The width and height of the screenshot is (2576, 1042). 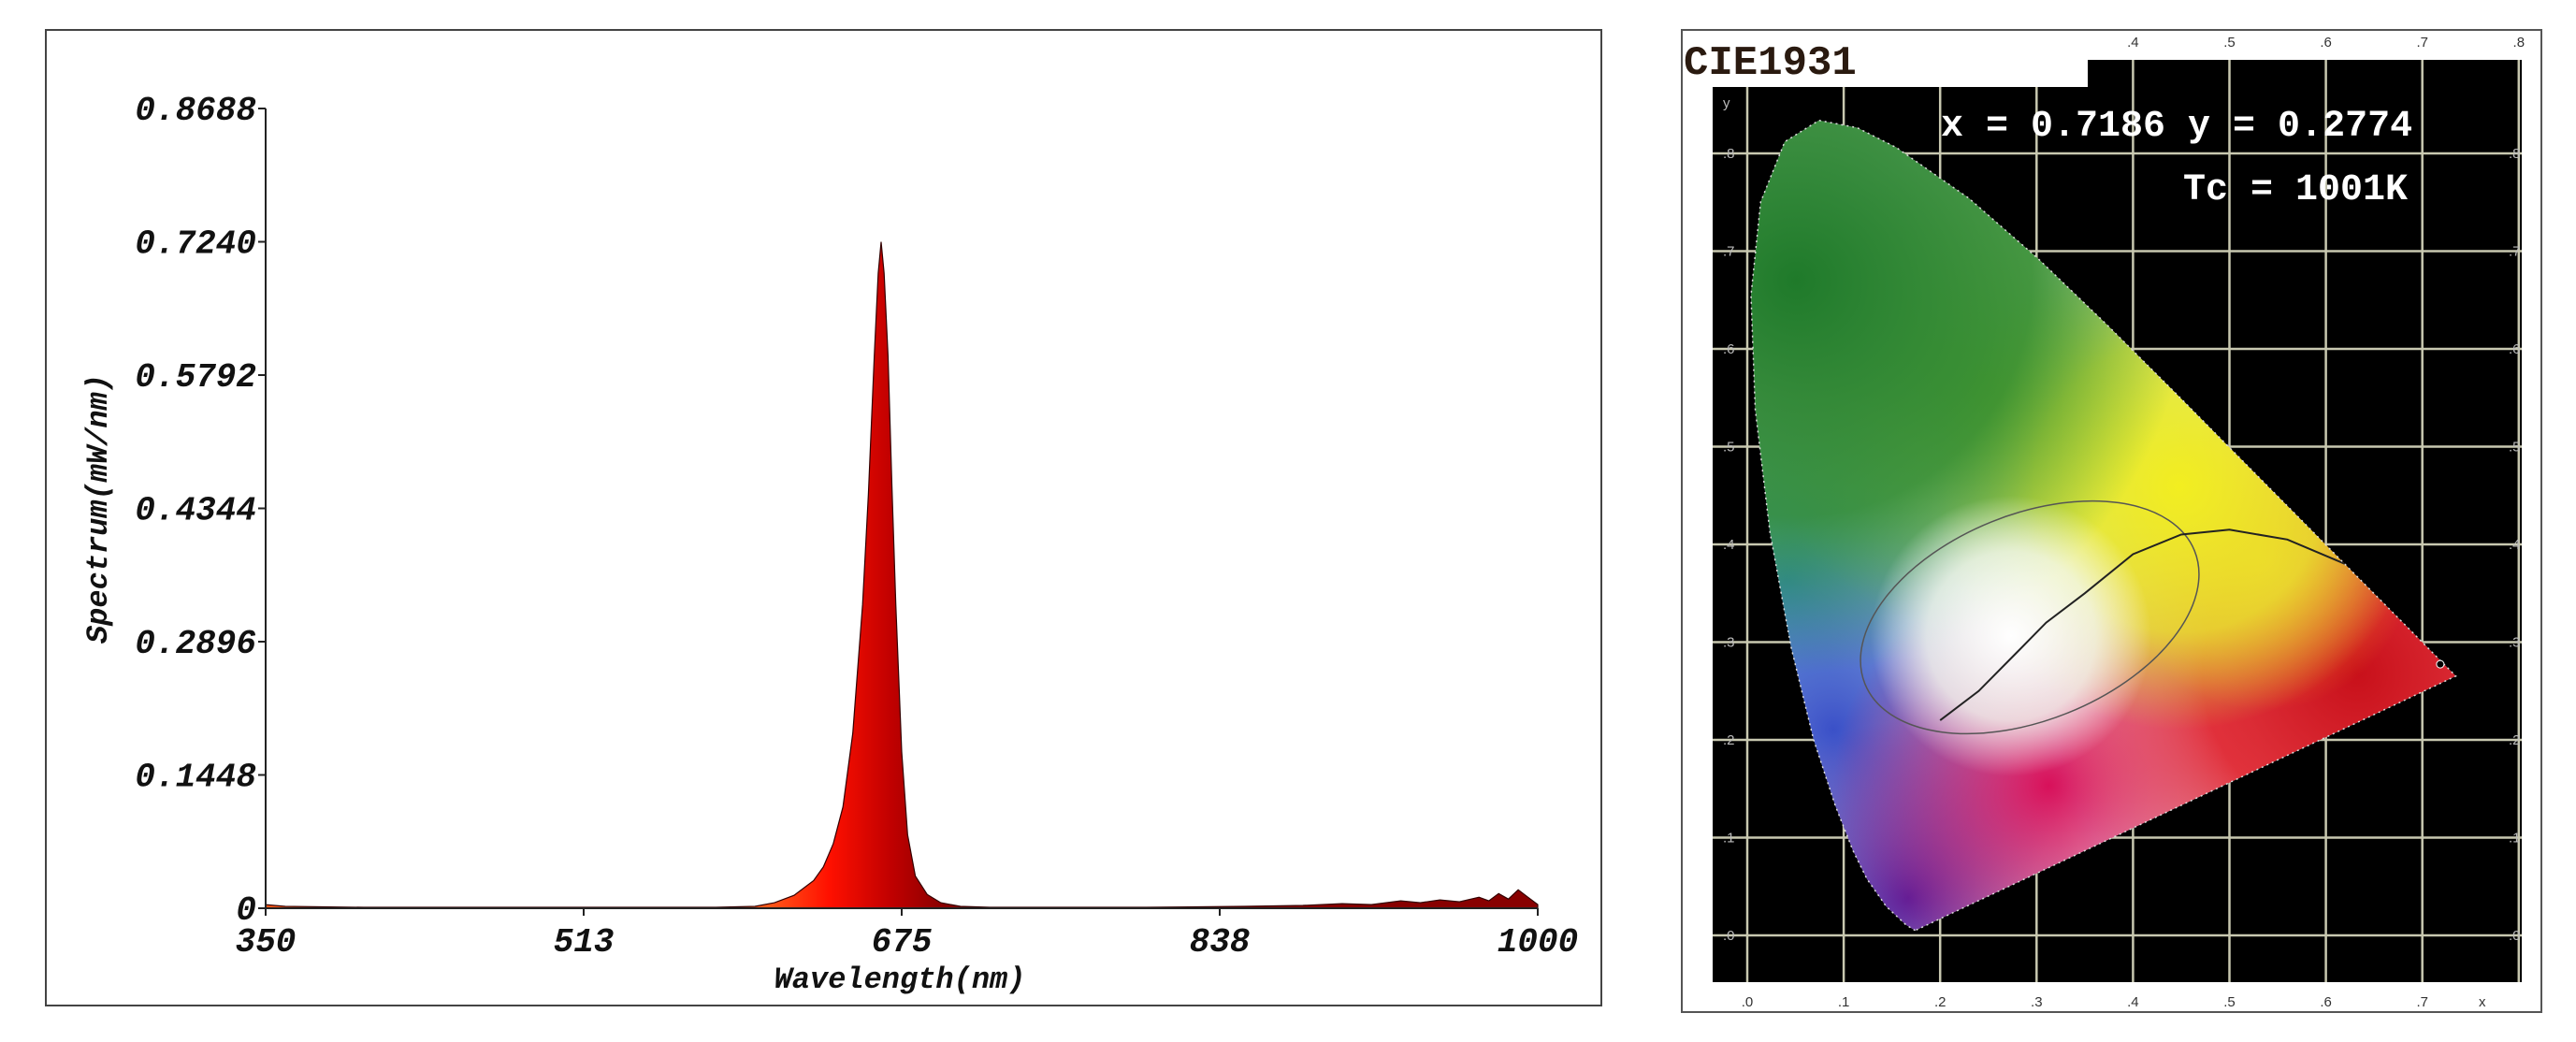 I want to click on cie-y-tick-label: .5, so click(x=1729, y=448).